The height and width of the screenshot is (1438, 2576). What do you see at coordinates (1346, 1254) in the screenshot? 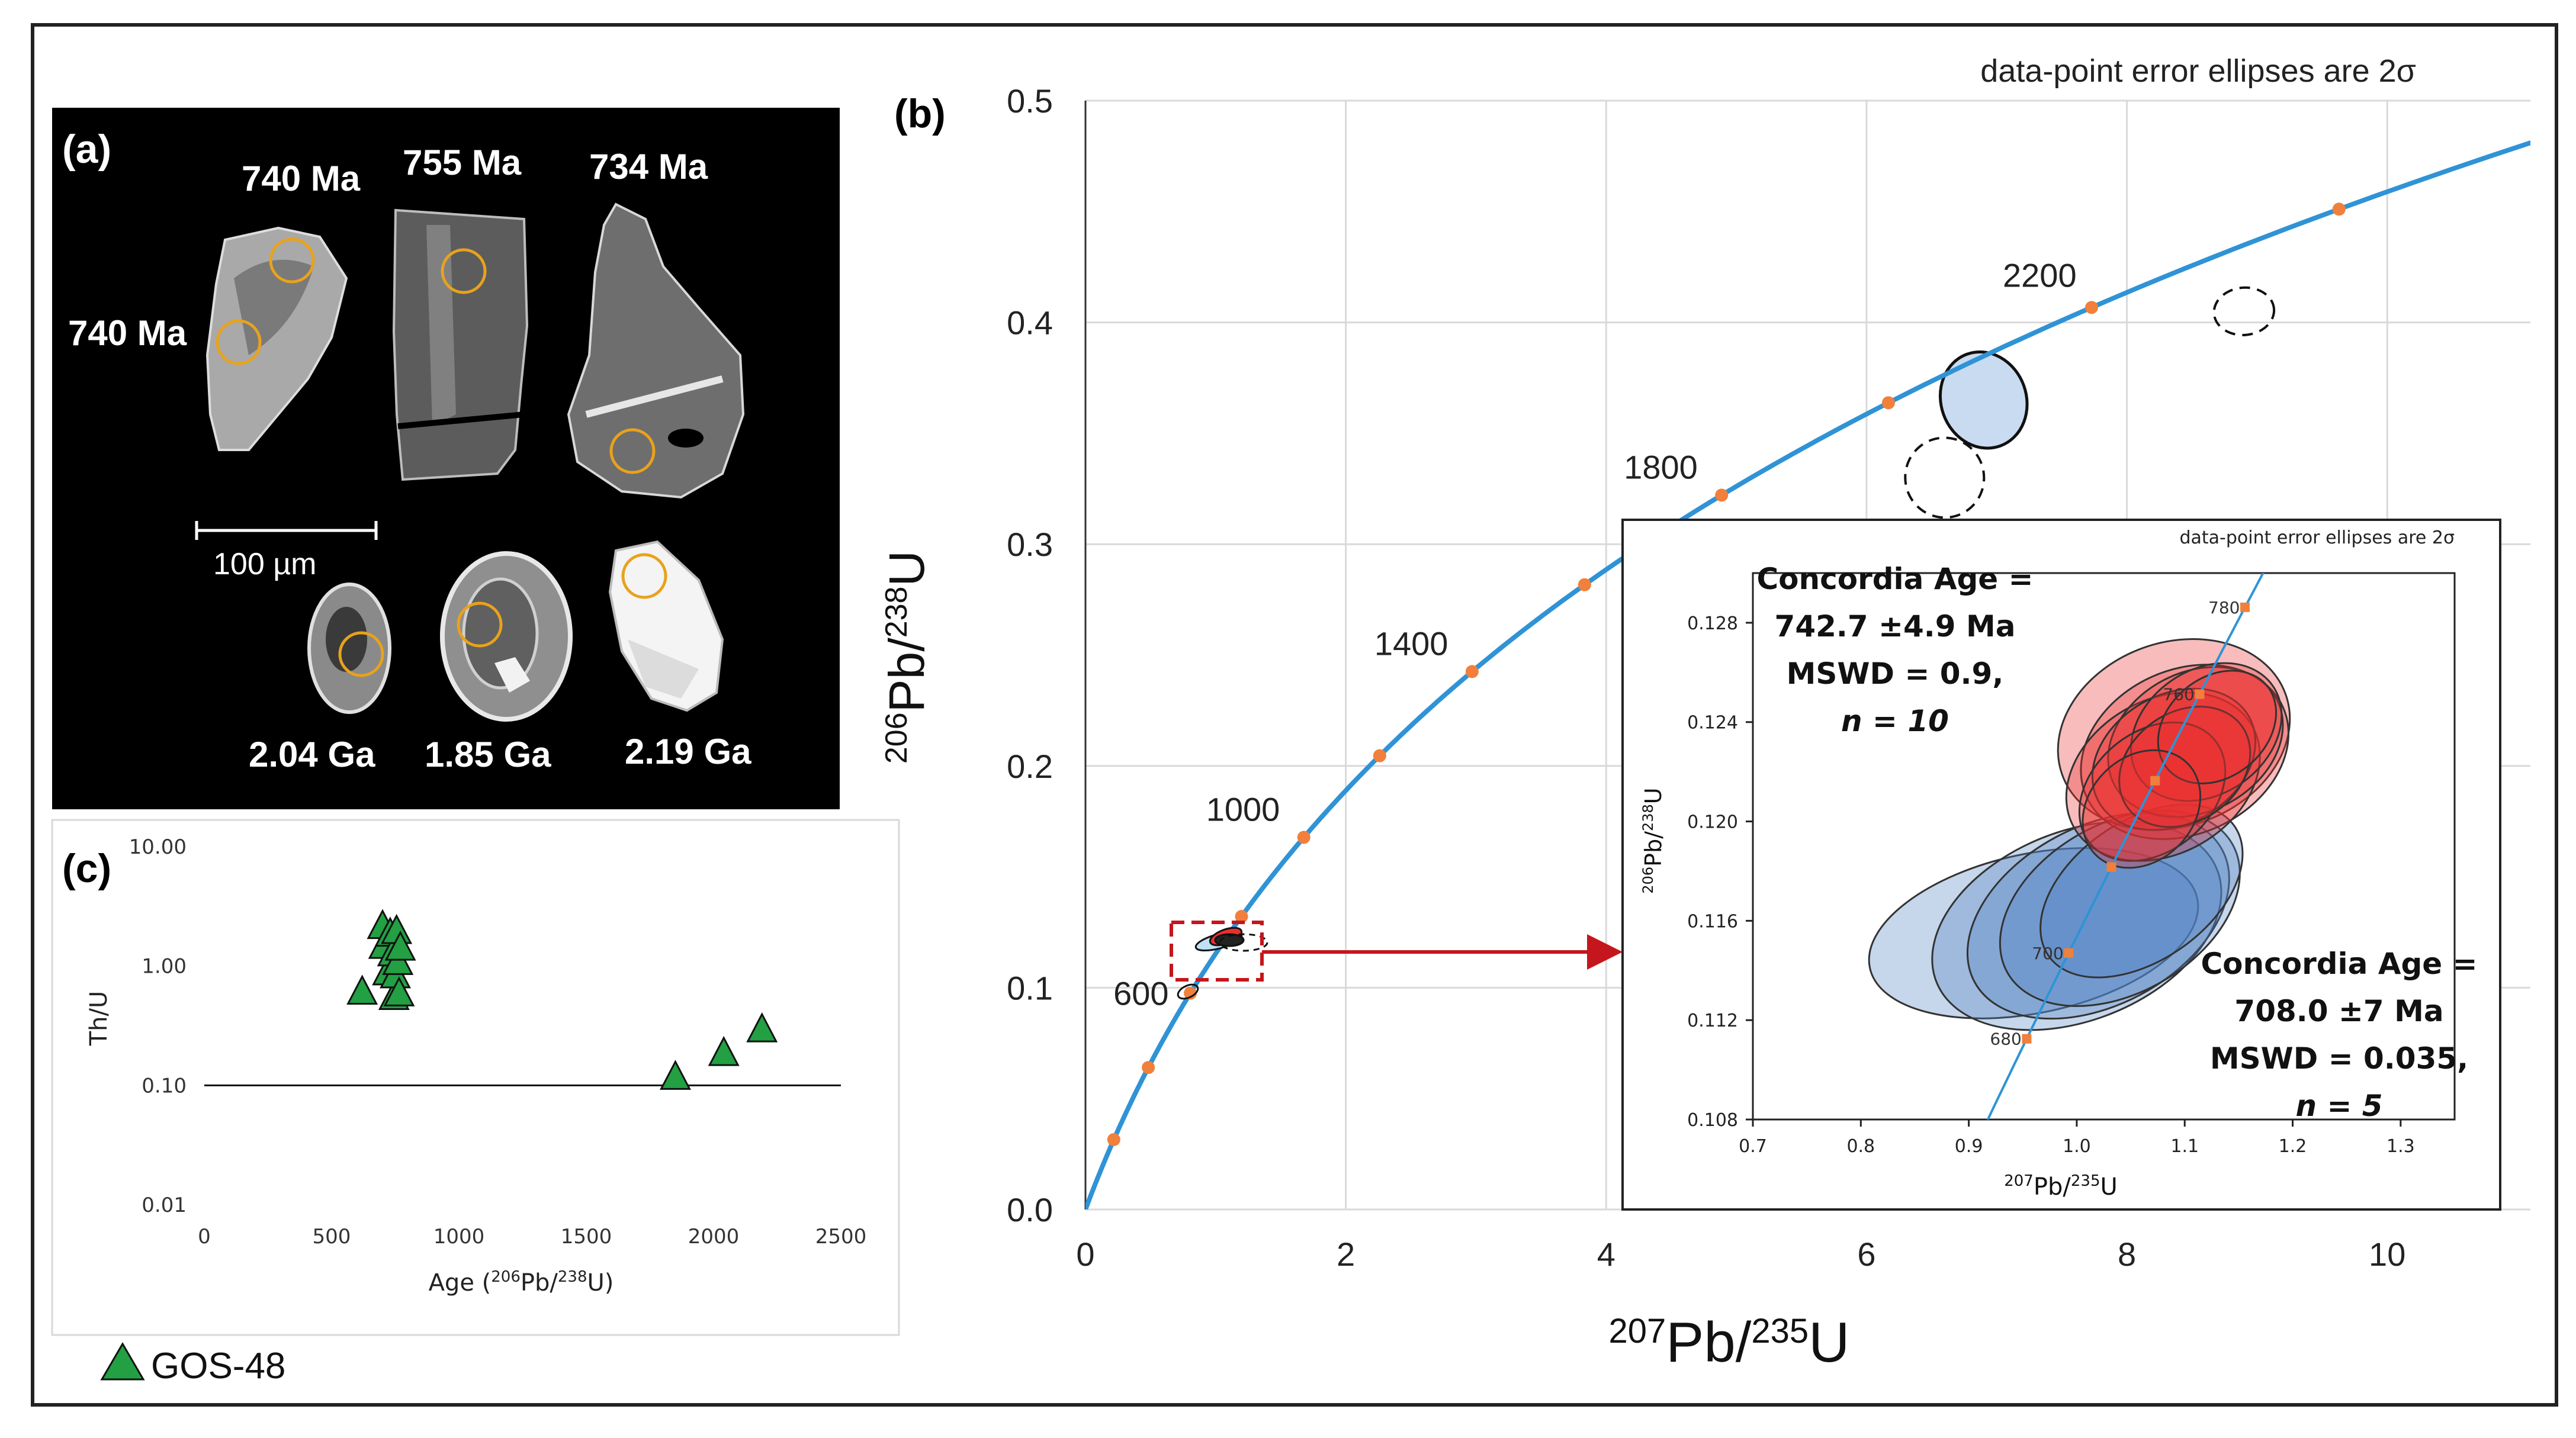
I see `main-x-tick-label: 2` at bounding box center [1346, 1254].